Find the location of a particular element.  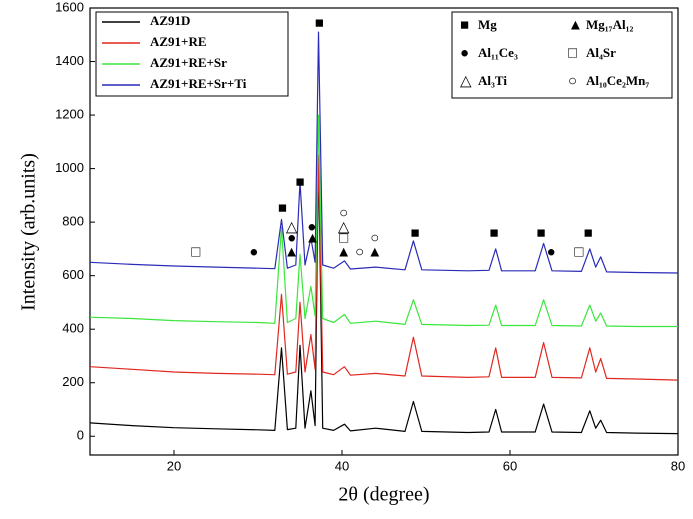

phase-legend-symbol: ○ is located at coordinates (572, 81).